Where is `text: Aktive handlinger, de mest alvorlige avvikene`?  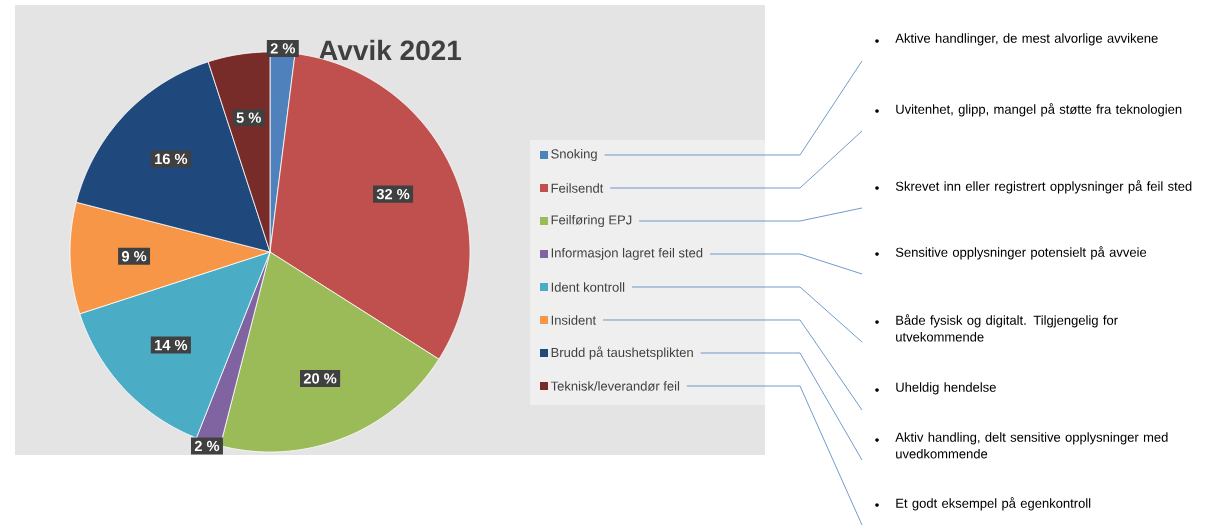 text: Aktive handlinger, de mest alvorlige avvikene is located at coordinates (1026, 39).